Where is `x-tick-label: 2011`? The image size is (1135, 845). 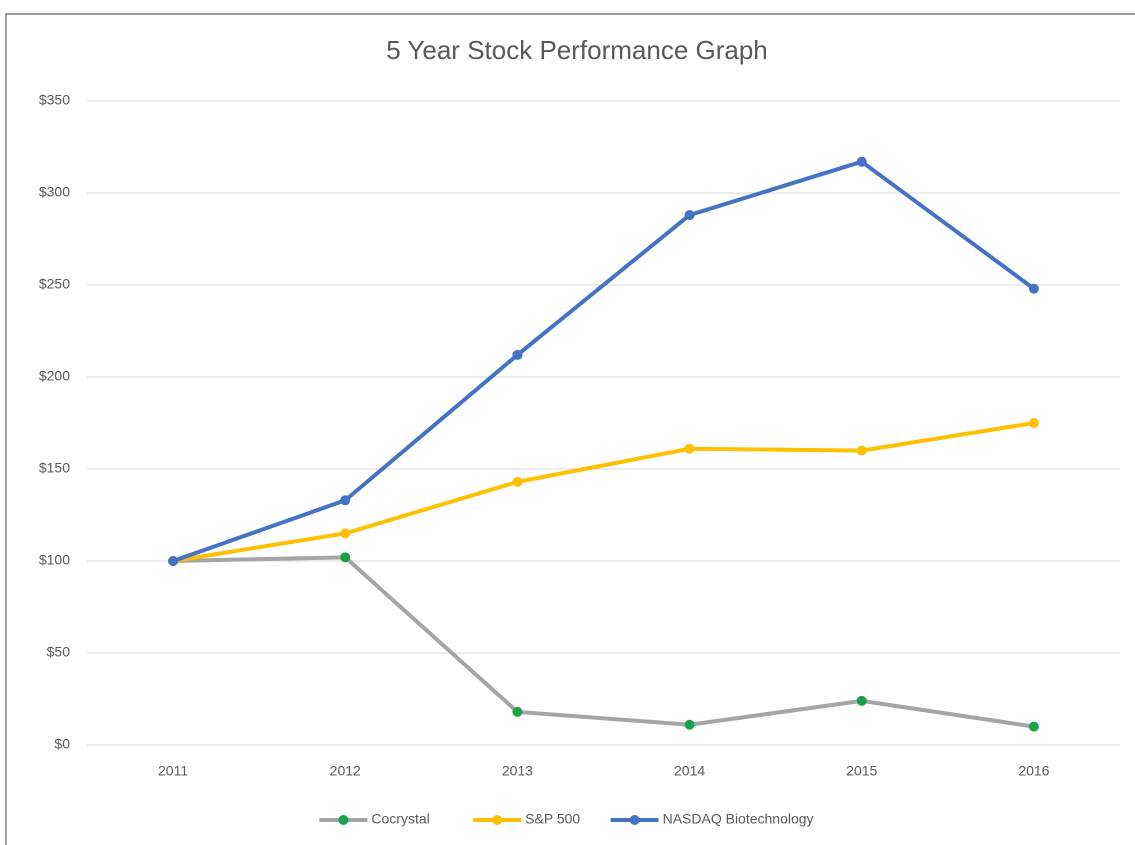
x-tick-label: 2011 is located at coordinates (173, 771).